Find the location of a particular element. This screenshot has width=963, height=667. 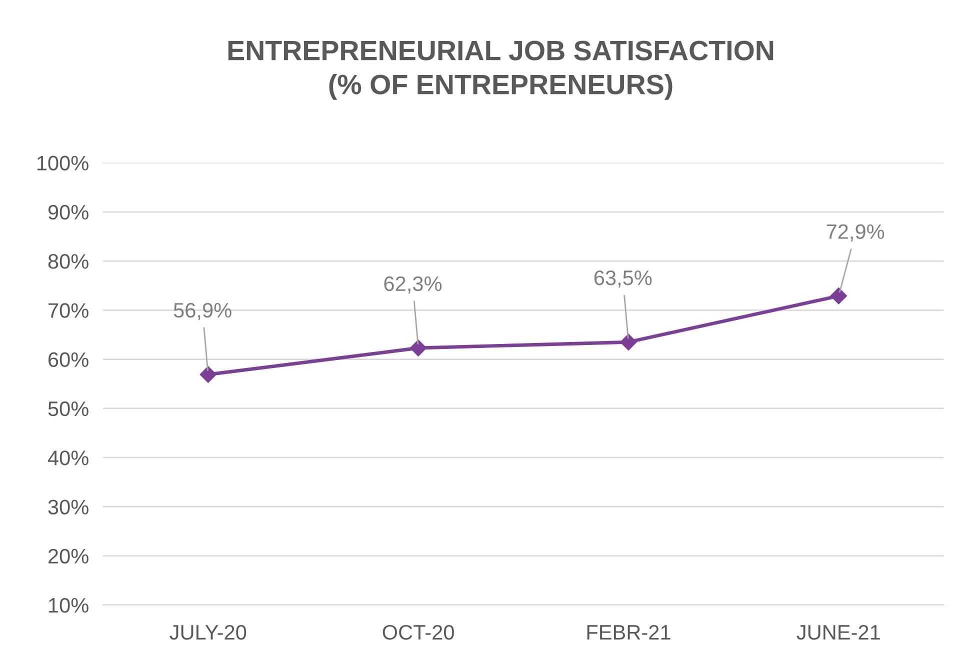

data-label: 72,9% is located at coordinates (855, 233).